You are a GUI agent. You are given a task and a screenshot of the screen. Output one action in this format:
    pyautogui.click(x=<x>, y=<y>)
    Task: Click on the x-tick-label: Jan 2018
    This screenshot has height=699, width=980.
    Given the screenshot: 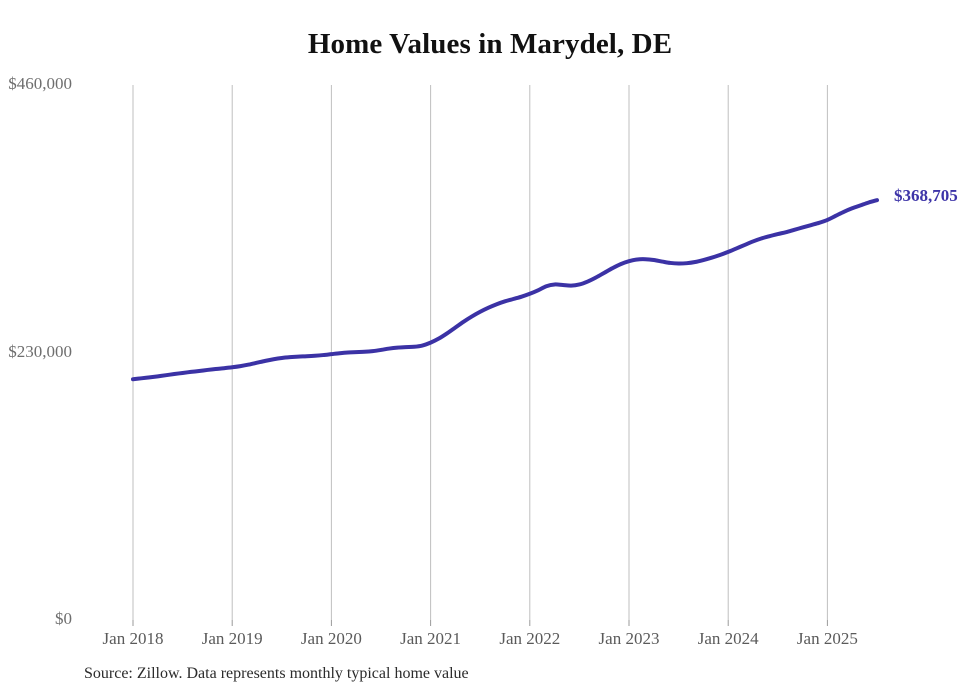 What is the action you would take?
    pyautogui.click(x=133, y=638)
    